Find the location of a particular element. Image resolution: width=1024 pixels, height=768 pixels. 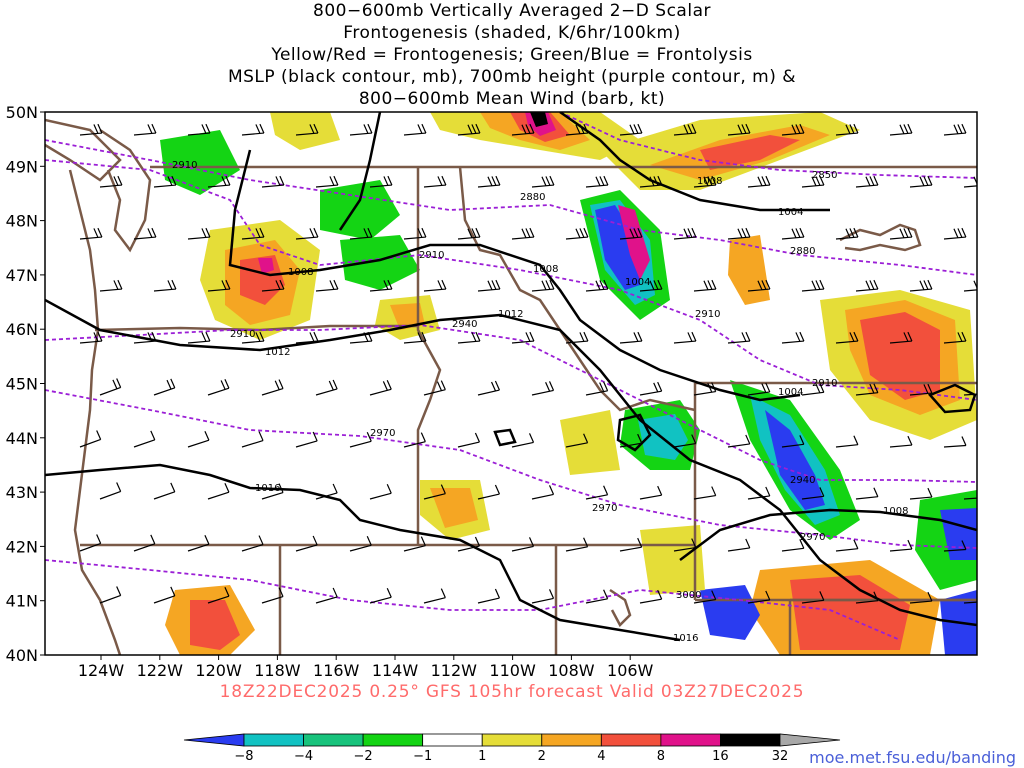

mslp-label: 1008 is located at coordinates (895, 511).